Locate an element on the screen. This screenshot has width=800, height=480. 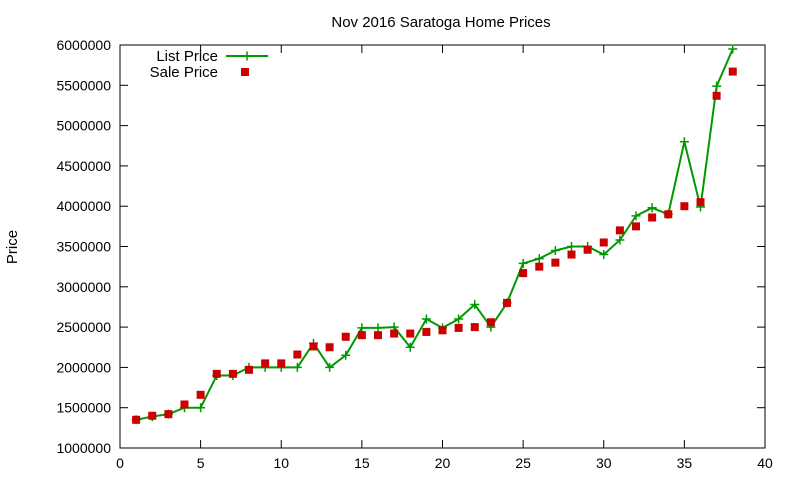
y-tick-label: 5500000 is located at coordinates (83, 85).